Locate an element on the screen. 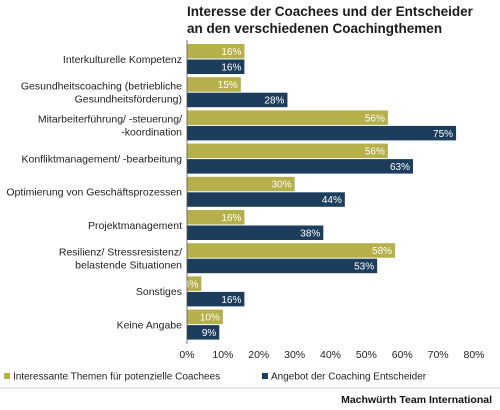 The image size is (500, 410). category-label-5: Projektmanagement is located at coordinates (135, 226).